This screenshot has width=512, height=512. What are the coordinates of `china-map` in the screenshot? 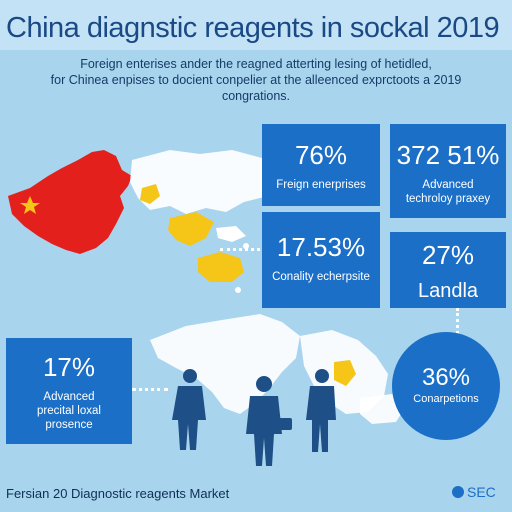 It's located at (70, 202).